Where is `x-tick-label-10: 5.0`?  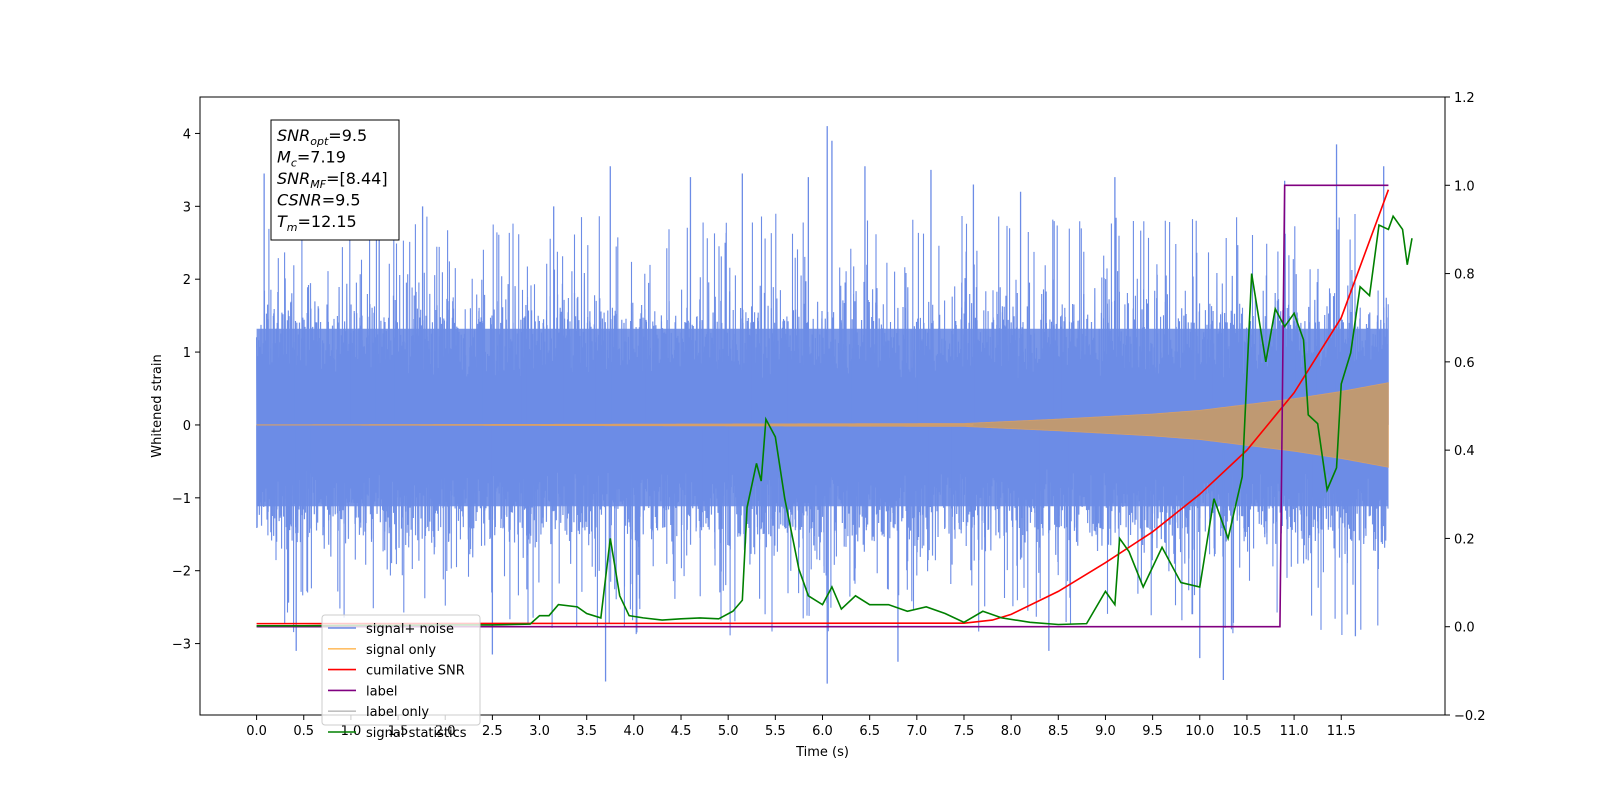
x-tick-label-10: 5.0 is located at coordinates (728, 731).